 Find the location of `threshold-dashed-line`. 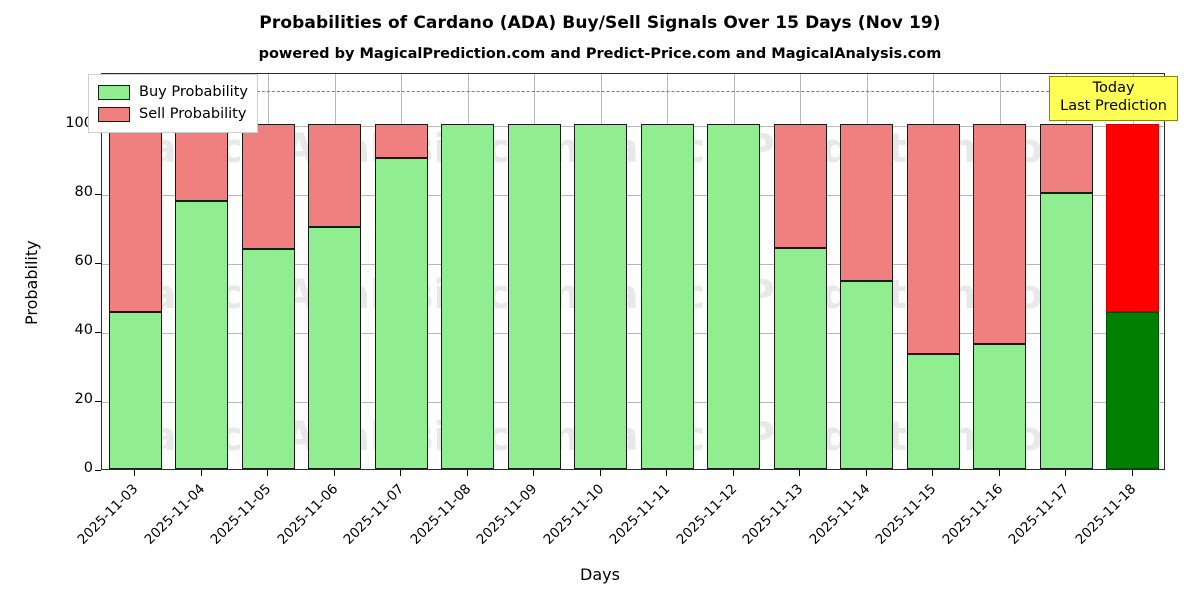

threshold-dashed-line is located at coordinates (633, 92).